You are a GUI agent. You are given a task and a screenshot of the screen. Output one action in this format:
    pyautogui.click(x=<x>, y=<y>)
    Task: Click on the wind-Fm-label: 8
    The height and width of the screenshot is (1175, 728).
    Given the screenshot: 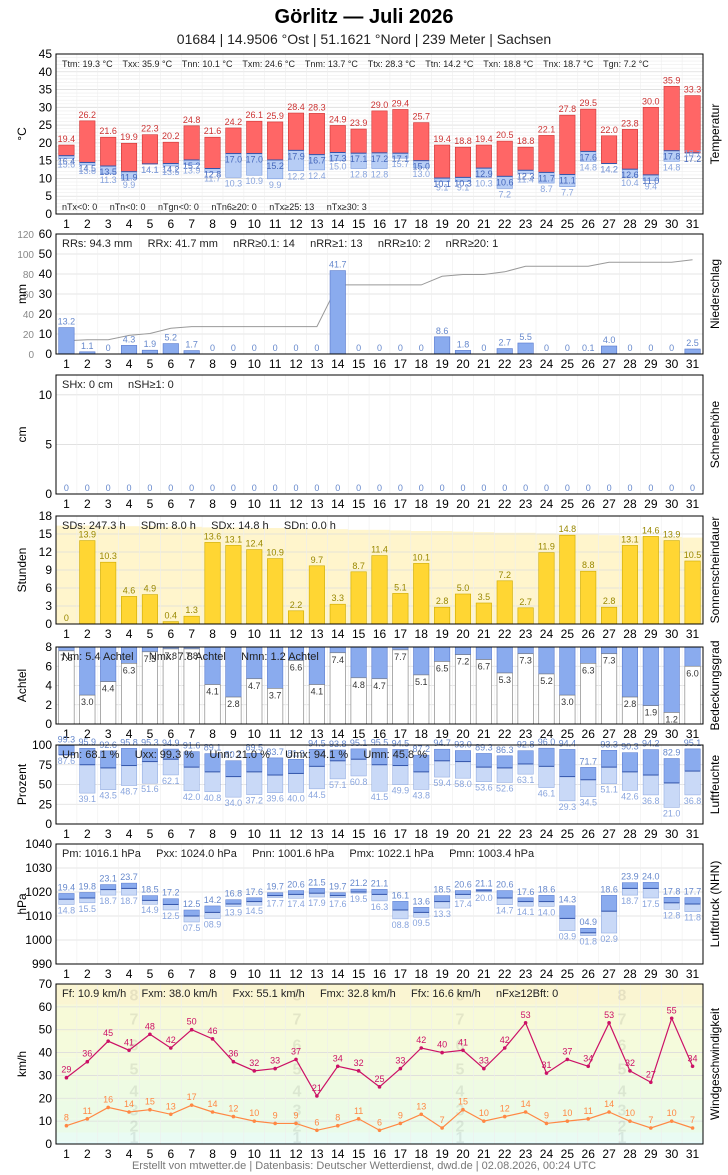 What is the action you would take?
    pyautogui.click(x=66, y=1118)
    